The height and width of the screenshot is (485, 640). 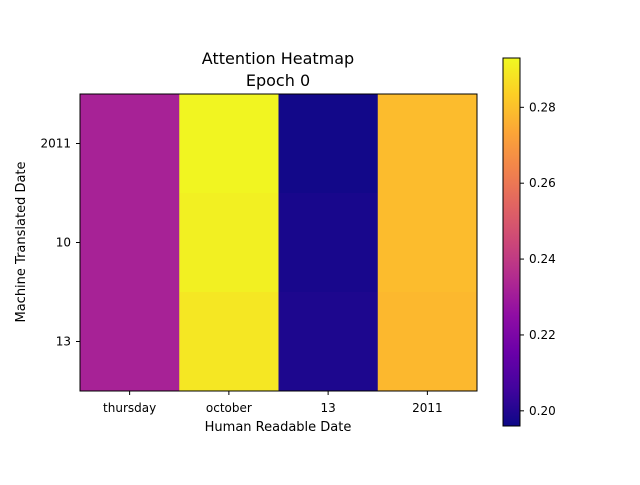 I want to click on colorbar-tick-label: 0.24, so click(x=542, y=259).